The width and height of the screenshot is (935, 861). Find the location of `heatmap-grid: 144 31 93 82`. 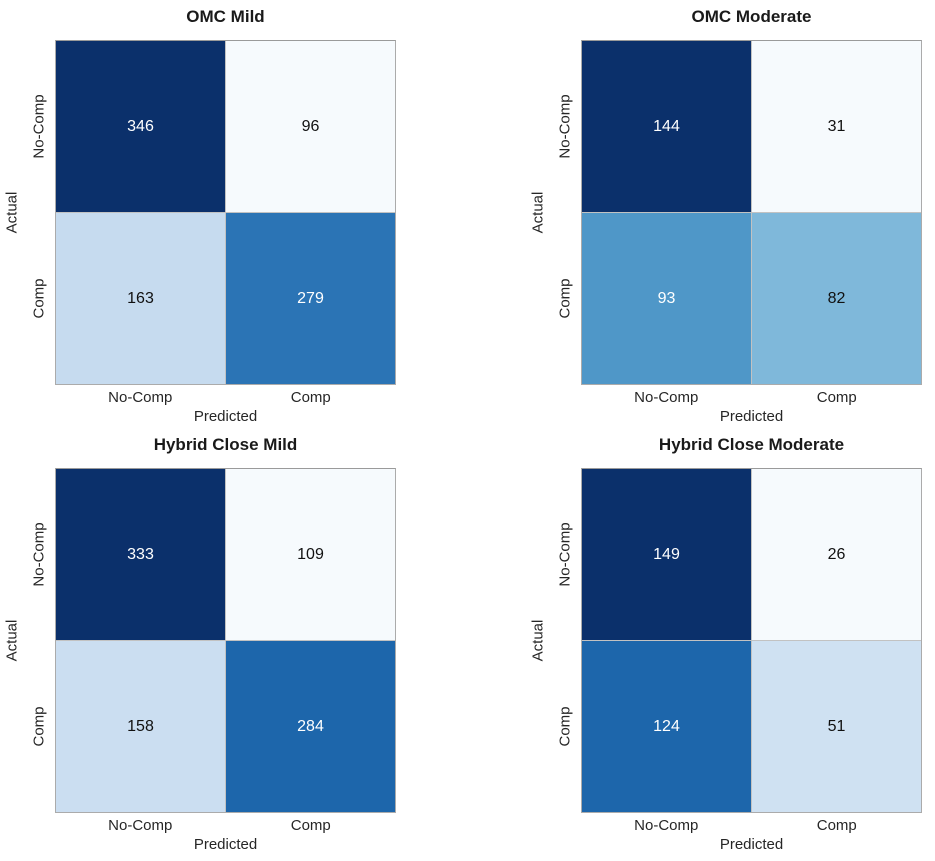

heatmap-grid: 144 31 93 82 is located at coordinates (751, 212).